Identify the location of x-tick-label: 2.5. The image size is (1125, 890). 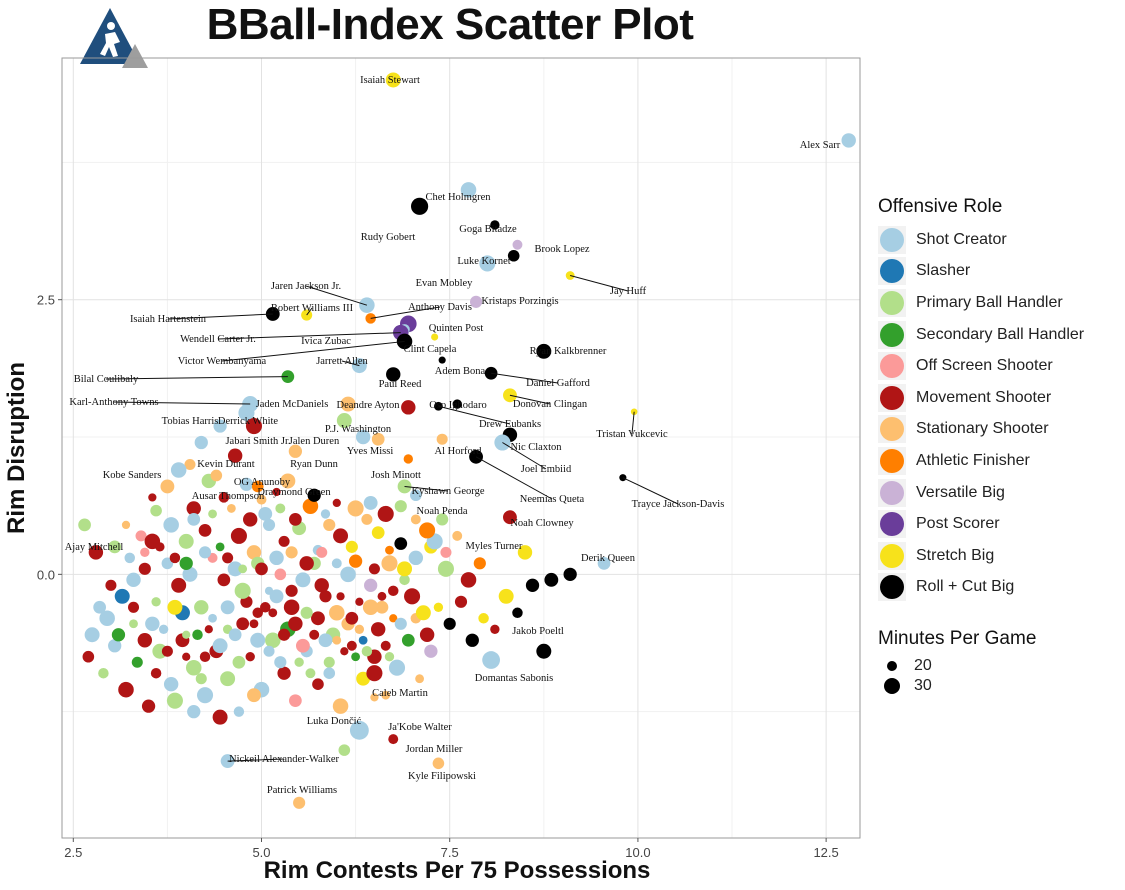
(73, 852).